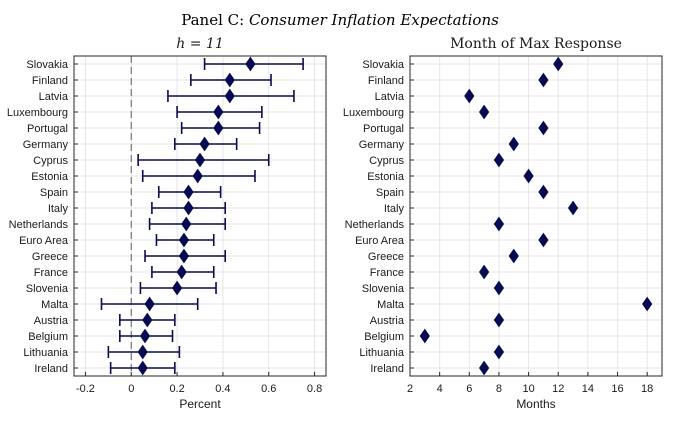 The width and height of the screenshot is (681, 434). Describe the element at coordinates (54, 193) in the screenshot. I see `panel-h11-ytick-label: Spain` at that location.